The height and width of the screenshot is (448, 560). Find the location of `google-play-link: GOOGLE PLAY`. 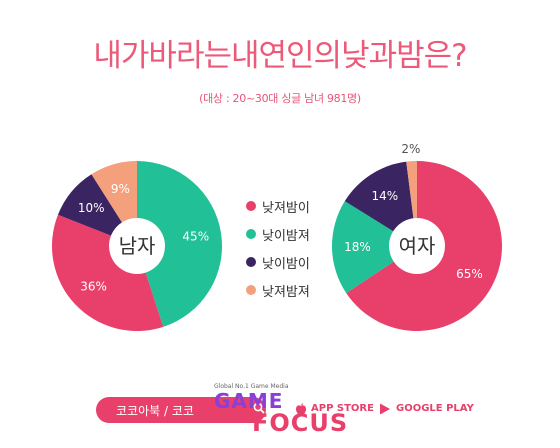

google-play-link: GOOGLE PLAY is located at coordinates (435, 408).